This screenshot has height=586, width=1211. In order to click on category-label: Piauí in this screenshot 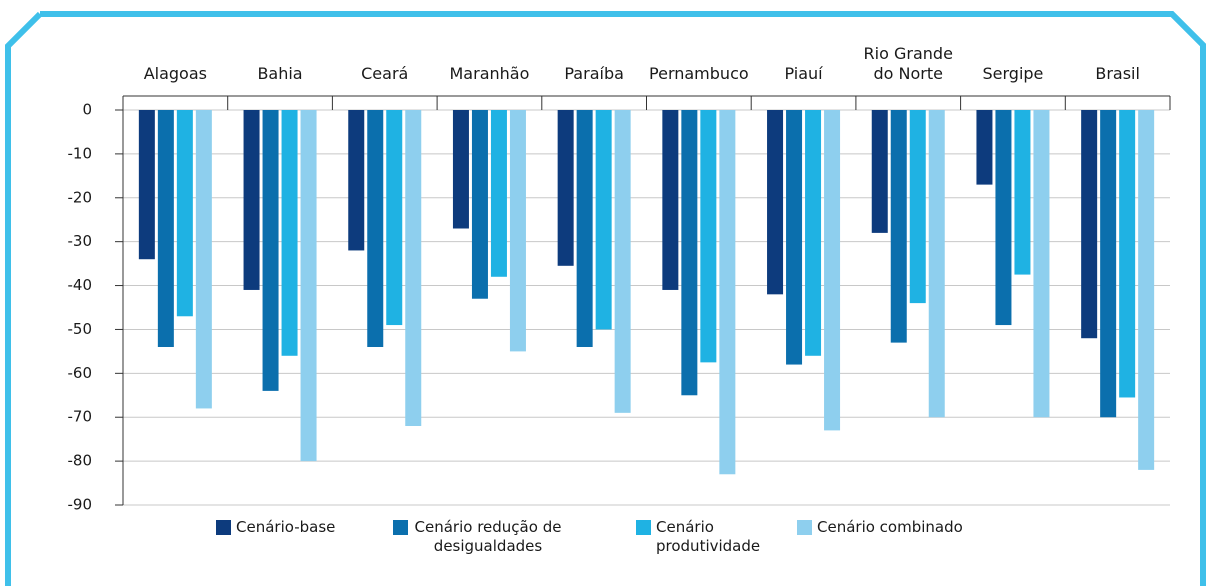, I will do `click(803, 73)`.